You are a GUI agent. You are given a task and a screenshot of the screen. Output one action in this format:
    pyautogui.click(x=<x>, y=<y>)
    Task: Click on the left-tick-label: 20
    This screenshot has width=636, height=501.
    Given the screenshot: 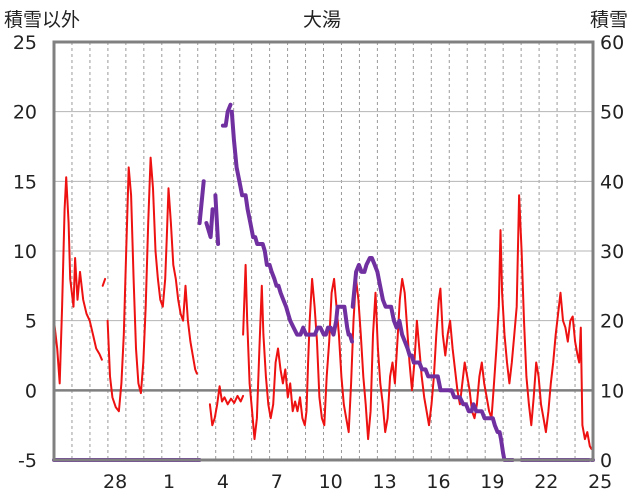 What is the action you would take?
    pyautogui.click(x=25, y=113)
    